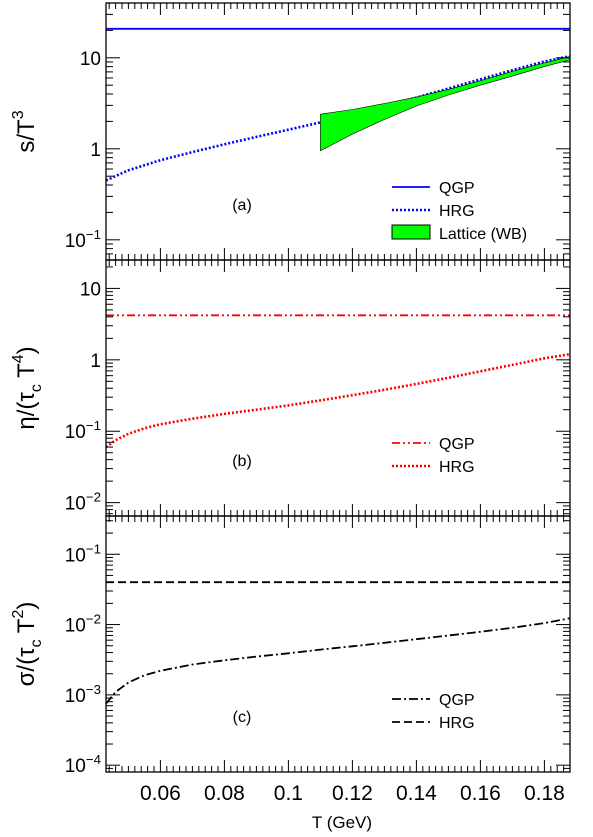 The image size is (593, 837). I want to click on panel-tag: (b), so click(242, 461).